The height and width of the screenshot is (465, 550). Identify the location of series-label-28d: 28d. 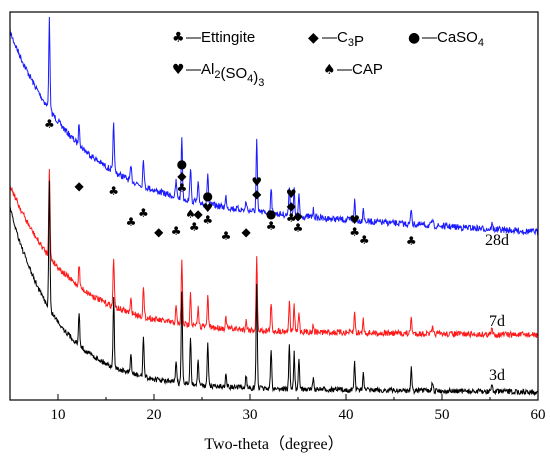
(497, 240).